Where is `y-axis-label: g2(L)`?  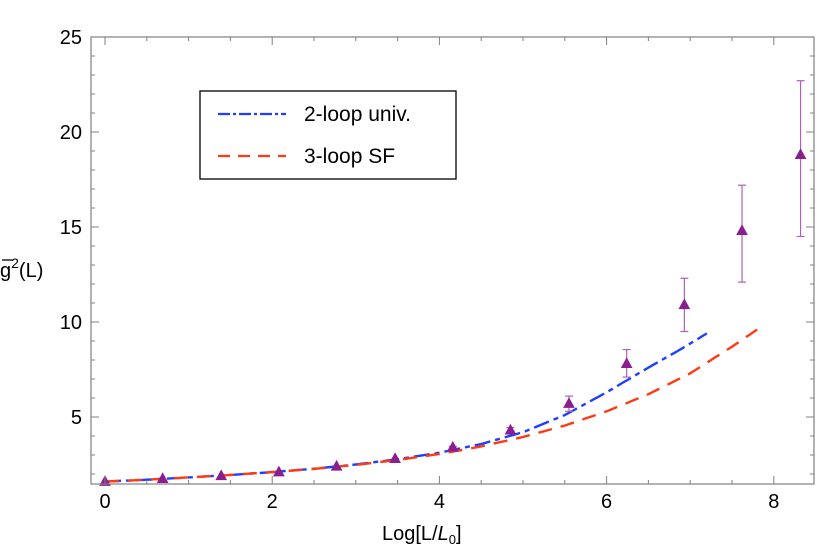
y-axis-label: g2(L) is located at coordinates (21, 268).